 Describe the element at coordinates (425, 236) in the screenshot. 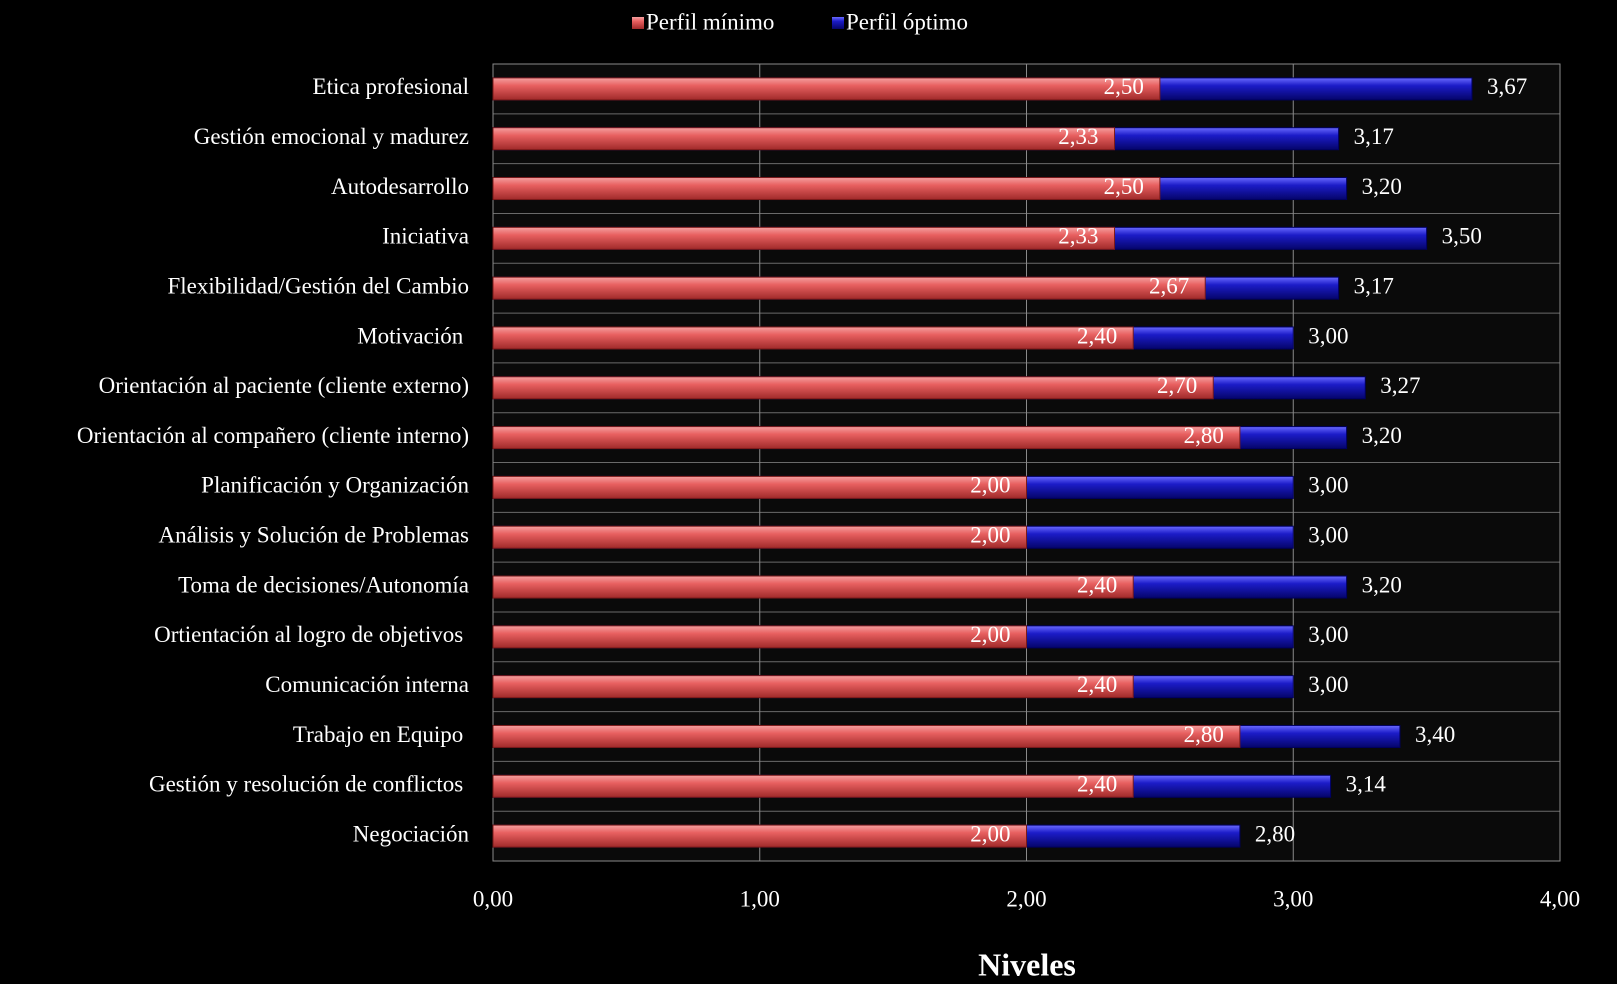

I see `y-tick-label: Iniciativa` at that location.